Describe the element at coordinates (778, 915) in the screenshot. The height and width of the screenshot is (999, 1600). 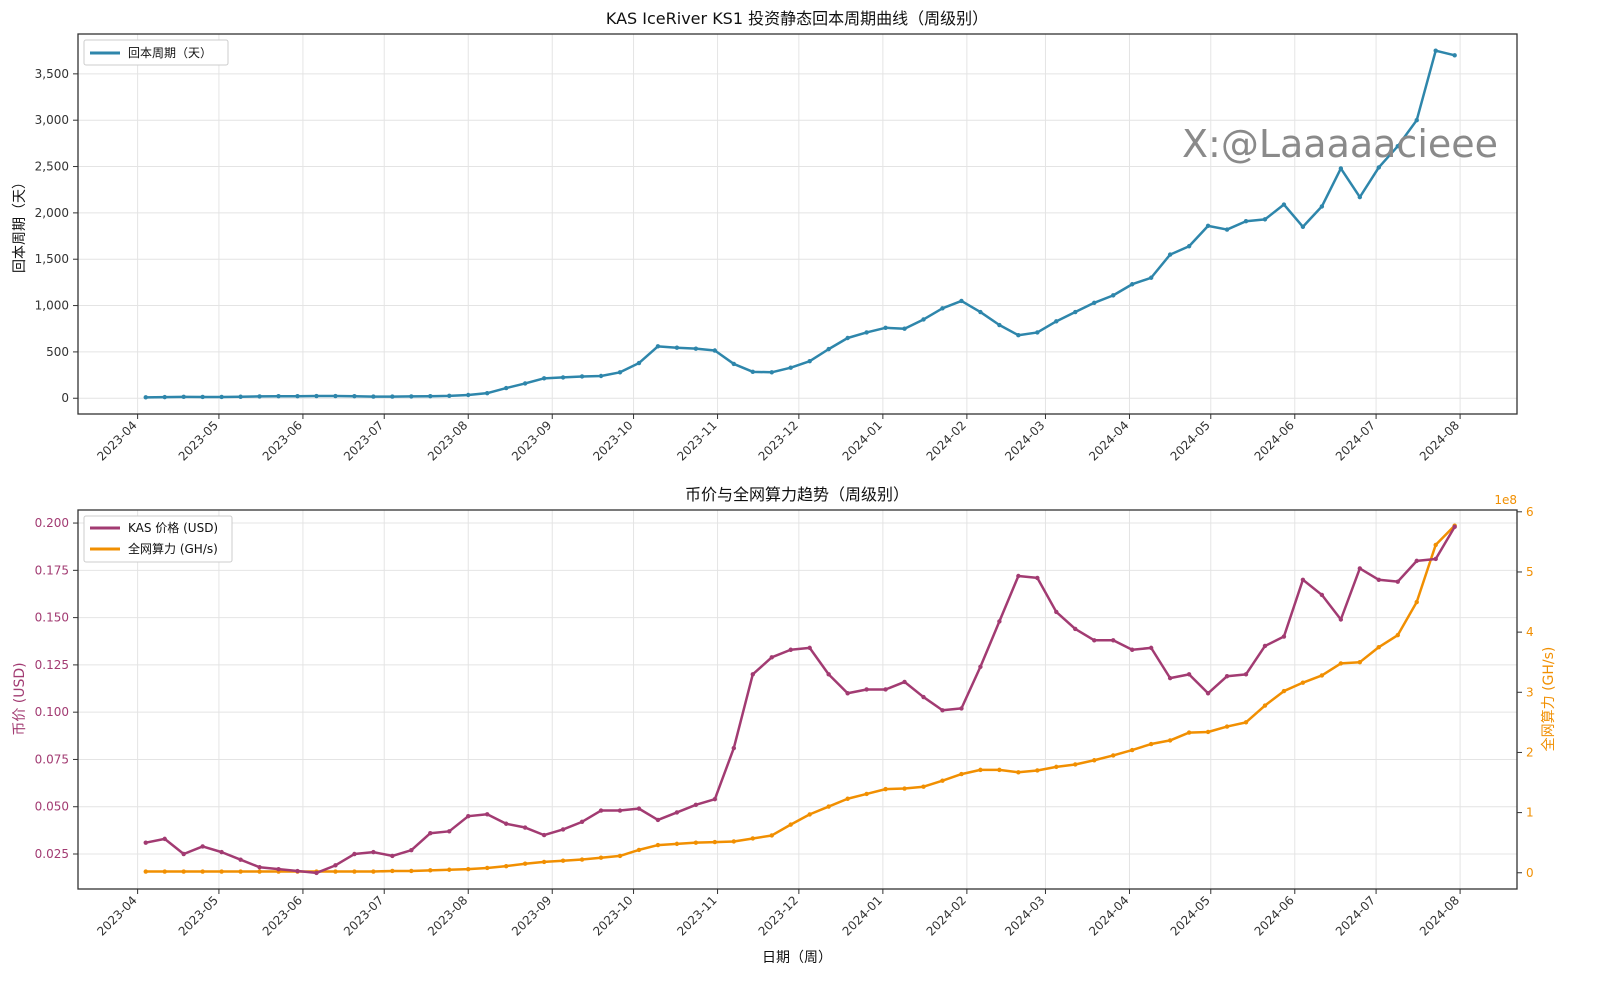
I see `price-x-tick-label: 2023-12` at that location.